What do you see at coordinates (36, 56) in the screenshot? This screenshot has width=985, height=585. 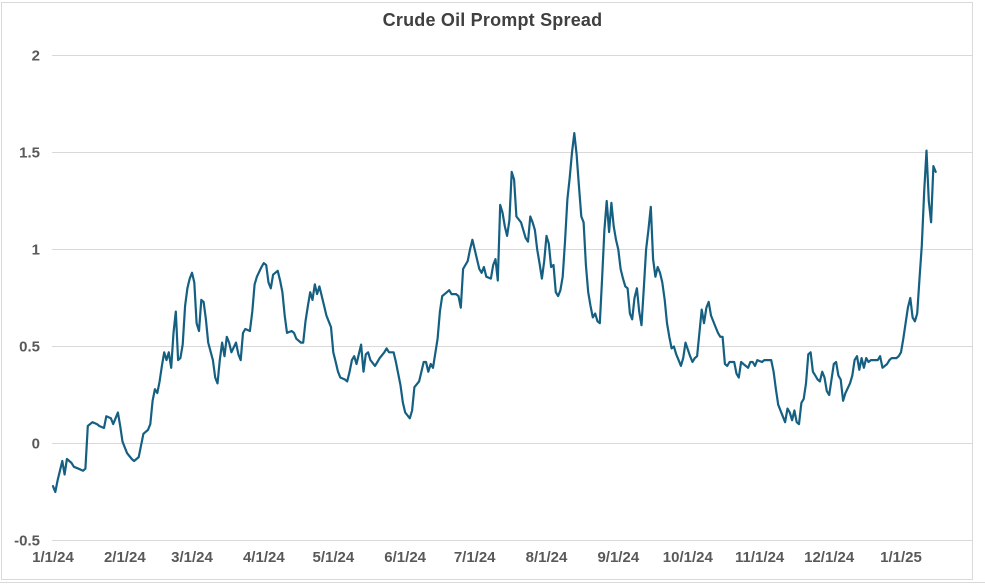 I see `y-tick-label: 2` at bounding box center [36, 56].